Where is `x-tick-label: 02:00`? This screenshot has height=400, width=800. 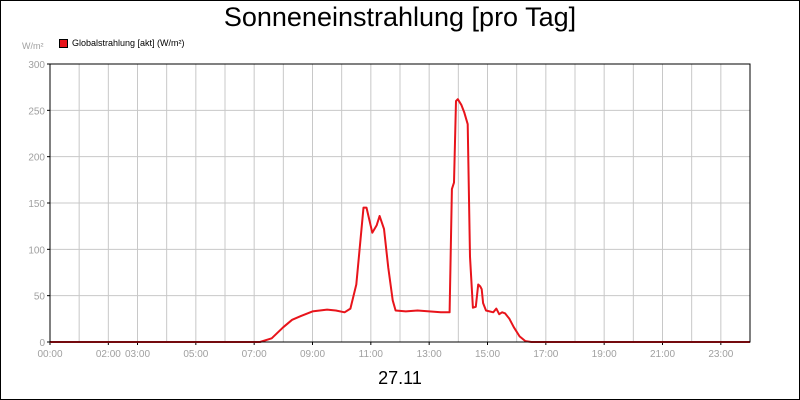
x-tick-label: 02:00 is located at coordinates (108, 354).